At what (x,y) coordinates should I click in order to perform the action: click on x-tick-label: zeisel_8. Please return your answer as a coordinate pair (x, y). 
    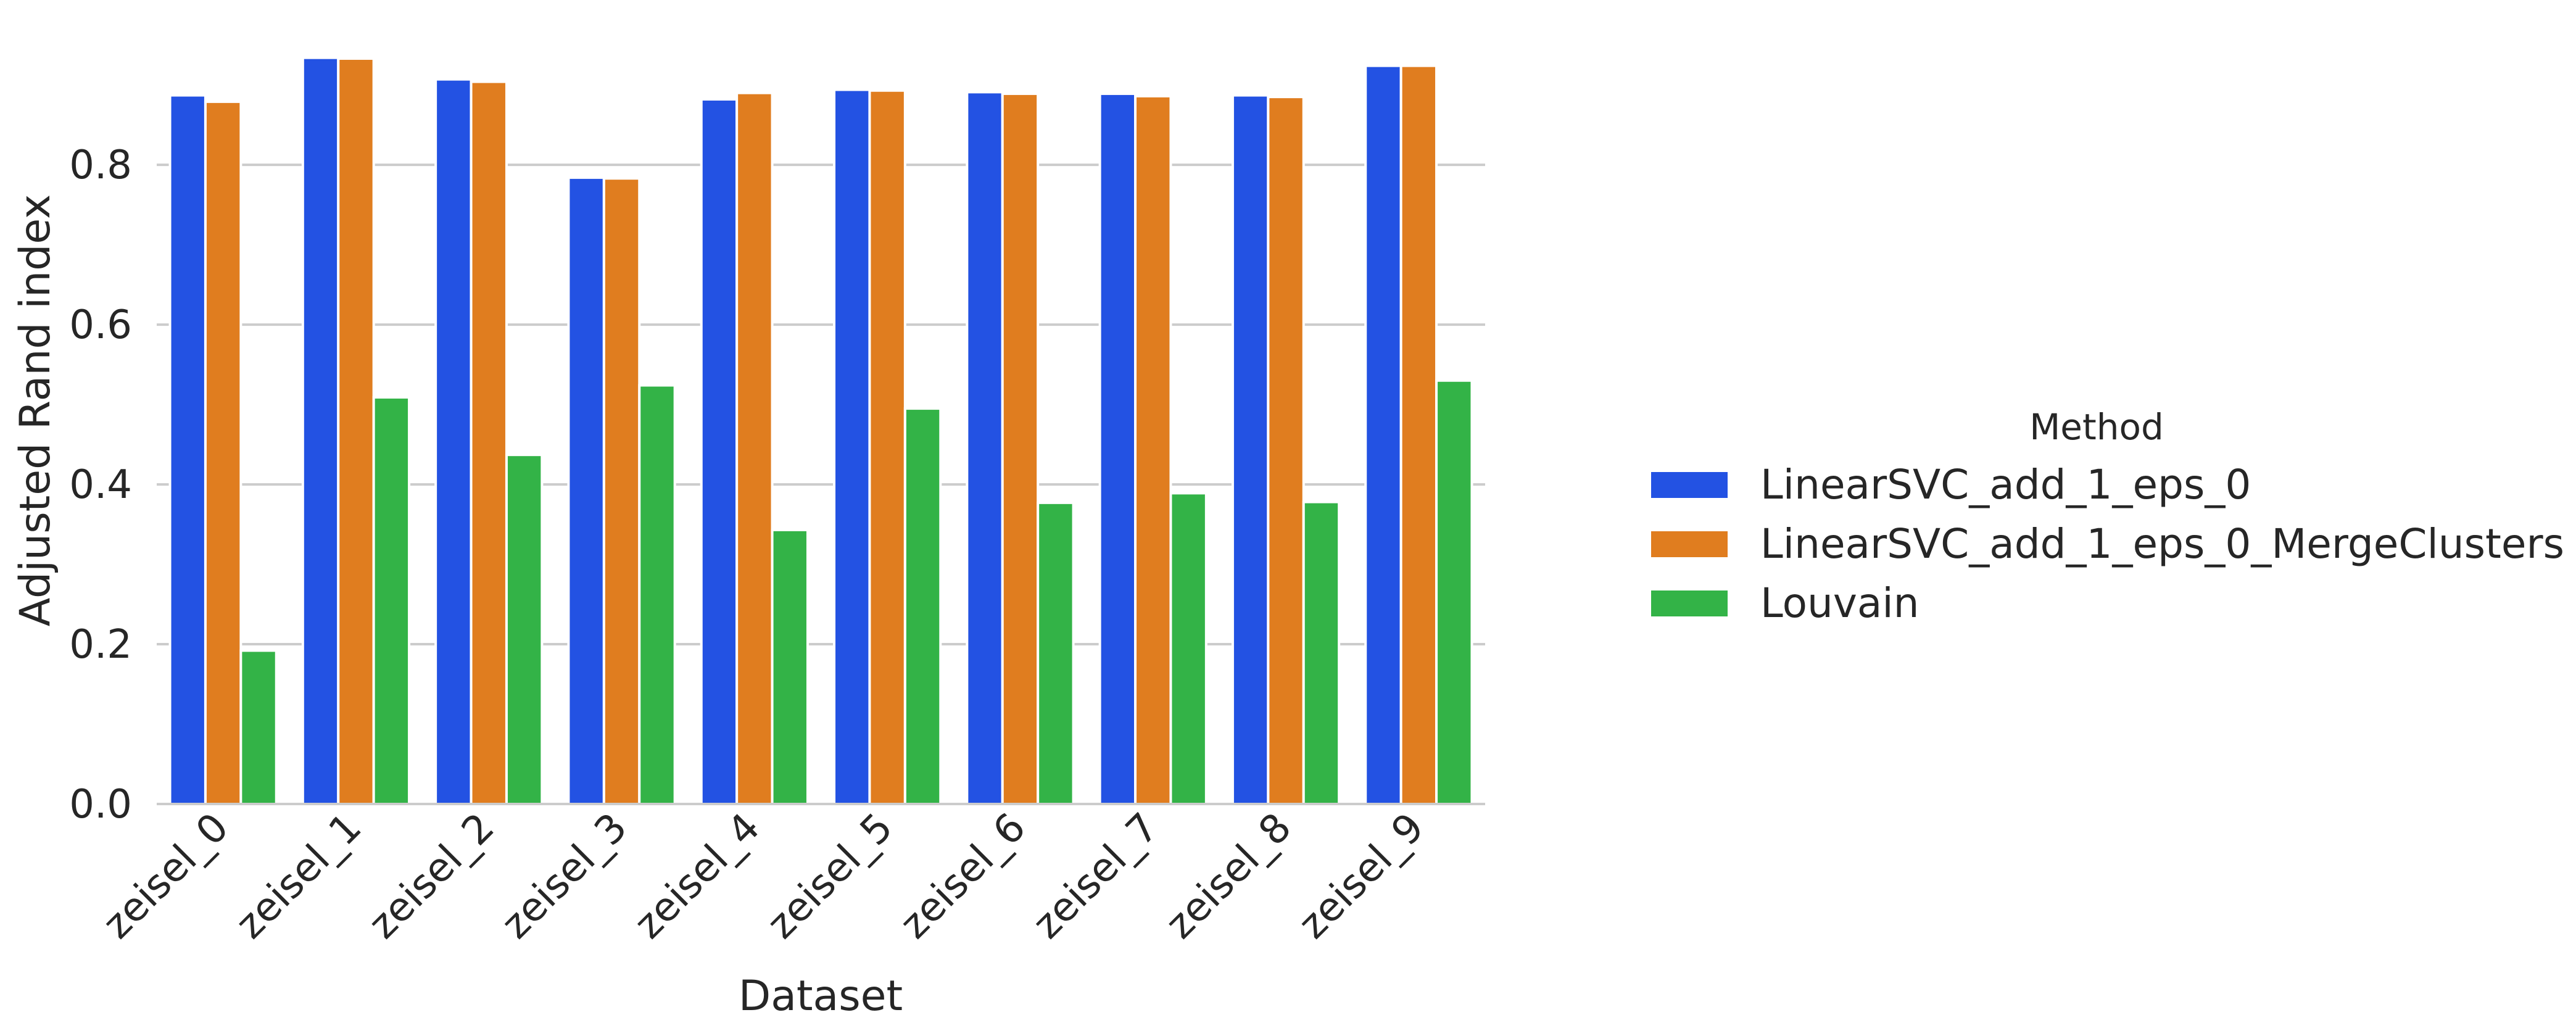
    Looking at the image, I should click on (1228, 876).